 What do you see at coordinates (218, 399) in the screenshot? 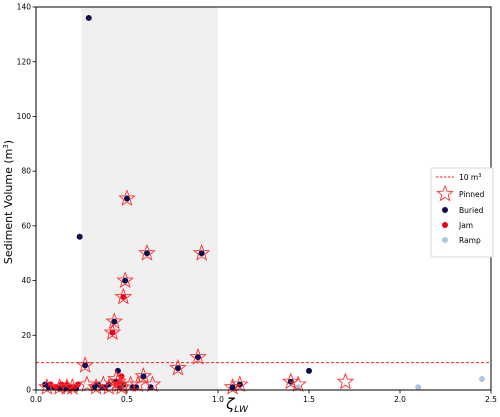
I see `x-tick-label: 1.0` at bounding box center [218, 399].